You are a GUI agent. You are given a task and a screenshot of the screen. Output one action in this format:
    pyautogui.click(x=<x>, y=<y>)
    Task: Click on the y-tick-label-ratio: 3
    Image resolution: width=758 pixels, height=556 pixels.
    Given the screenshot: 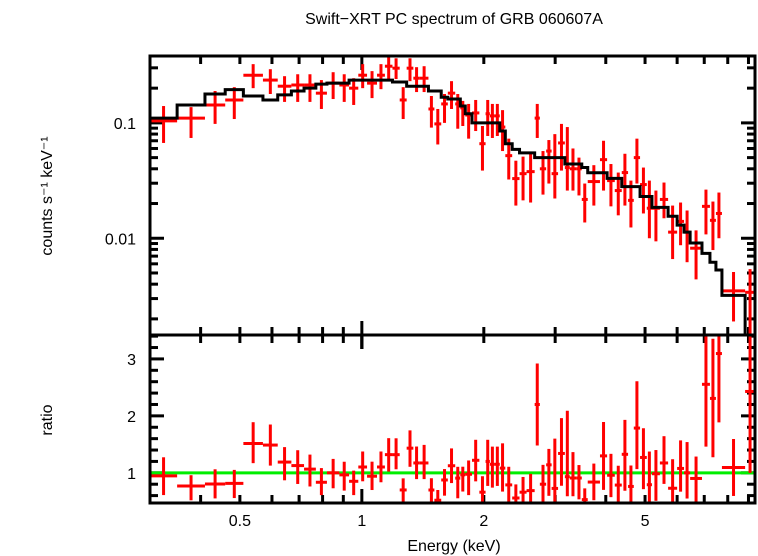 What is the action you would take?
    pyautogui.click(x=131, y=360)
    